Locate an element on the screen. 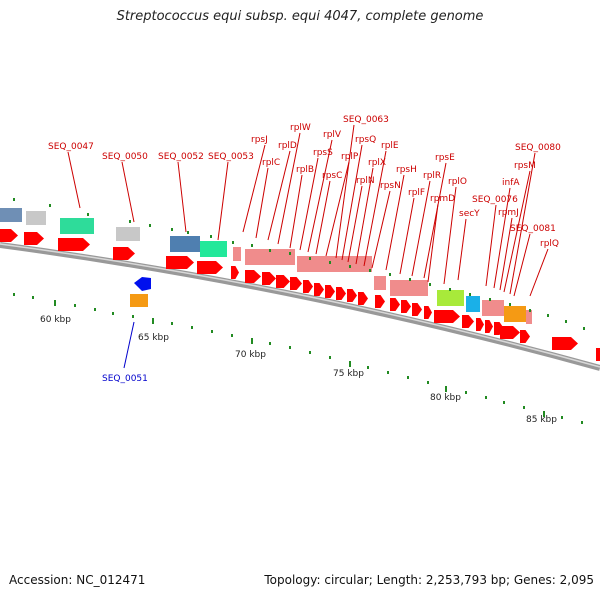 Image resolution: width=600 pixels, height=605 pixels. feature-block-cyan is located at coordinates (473, 304).